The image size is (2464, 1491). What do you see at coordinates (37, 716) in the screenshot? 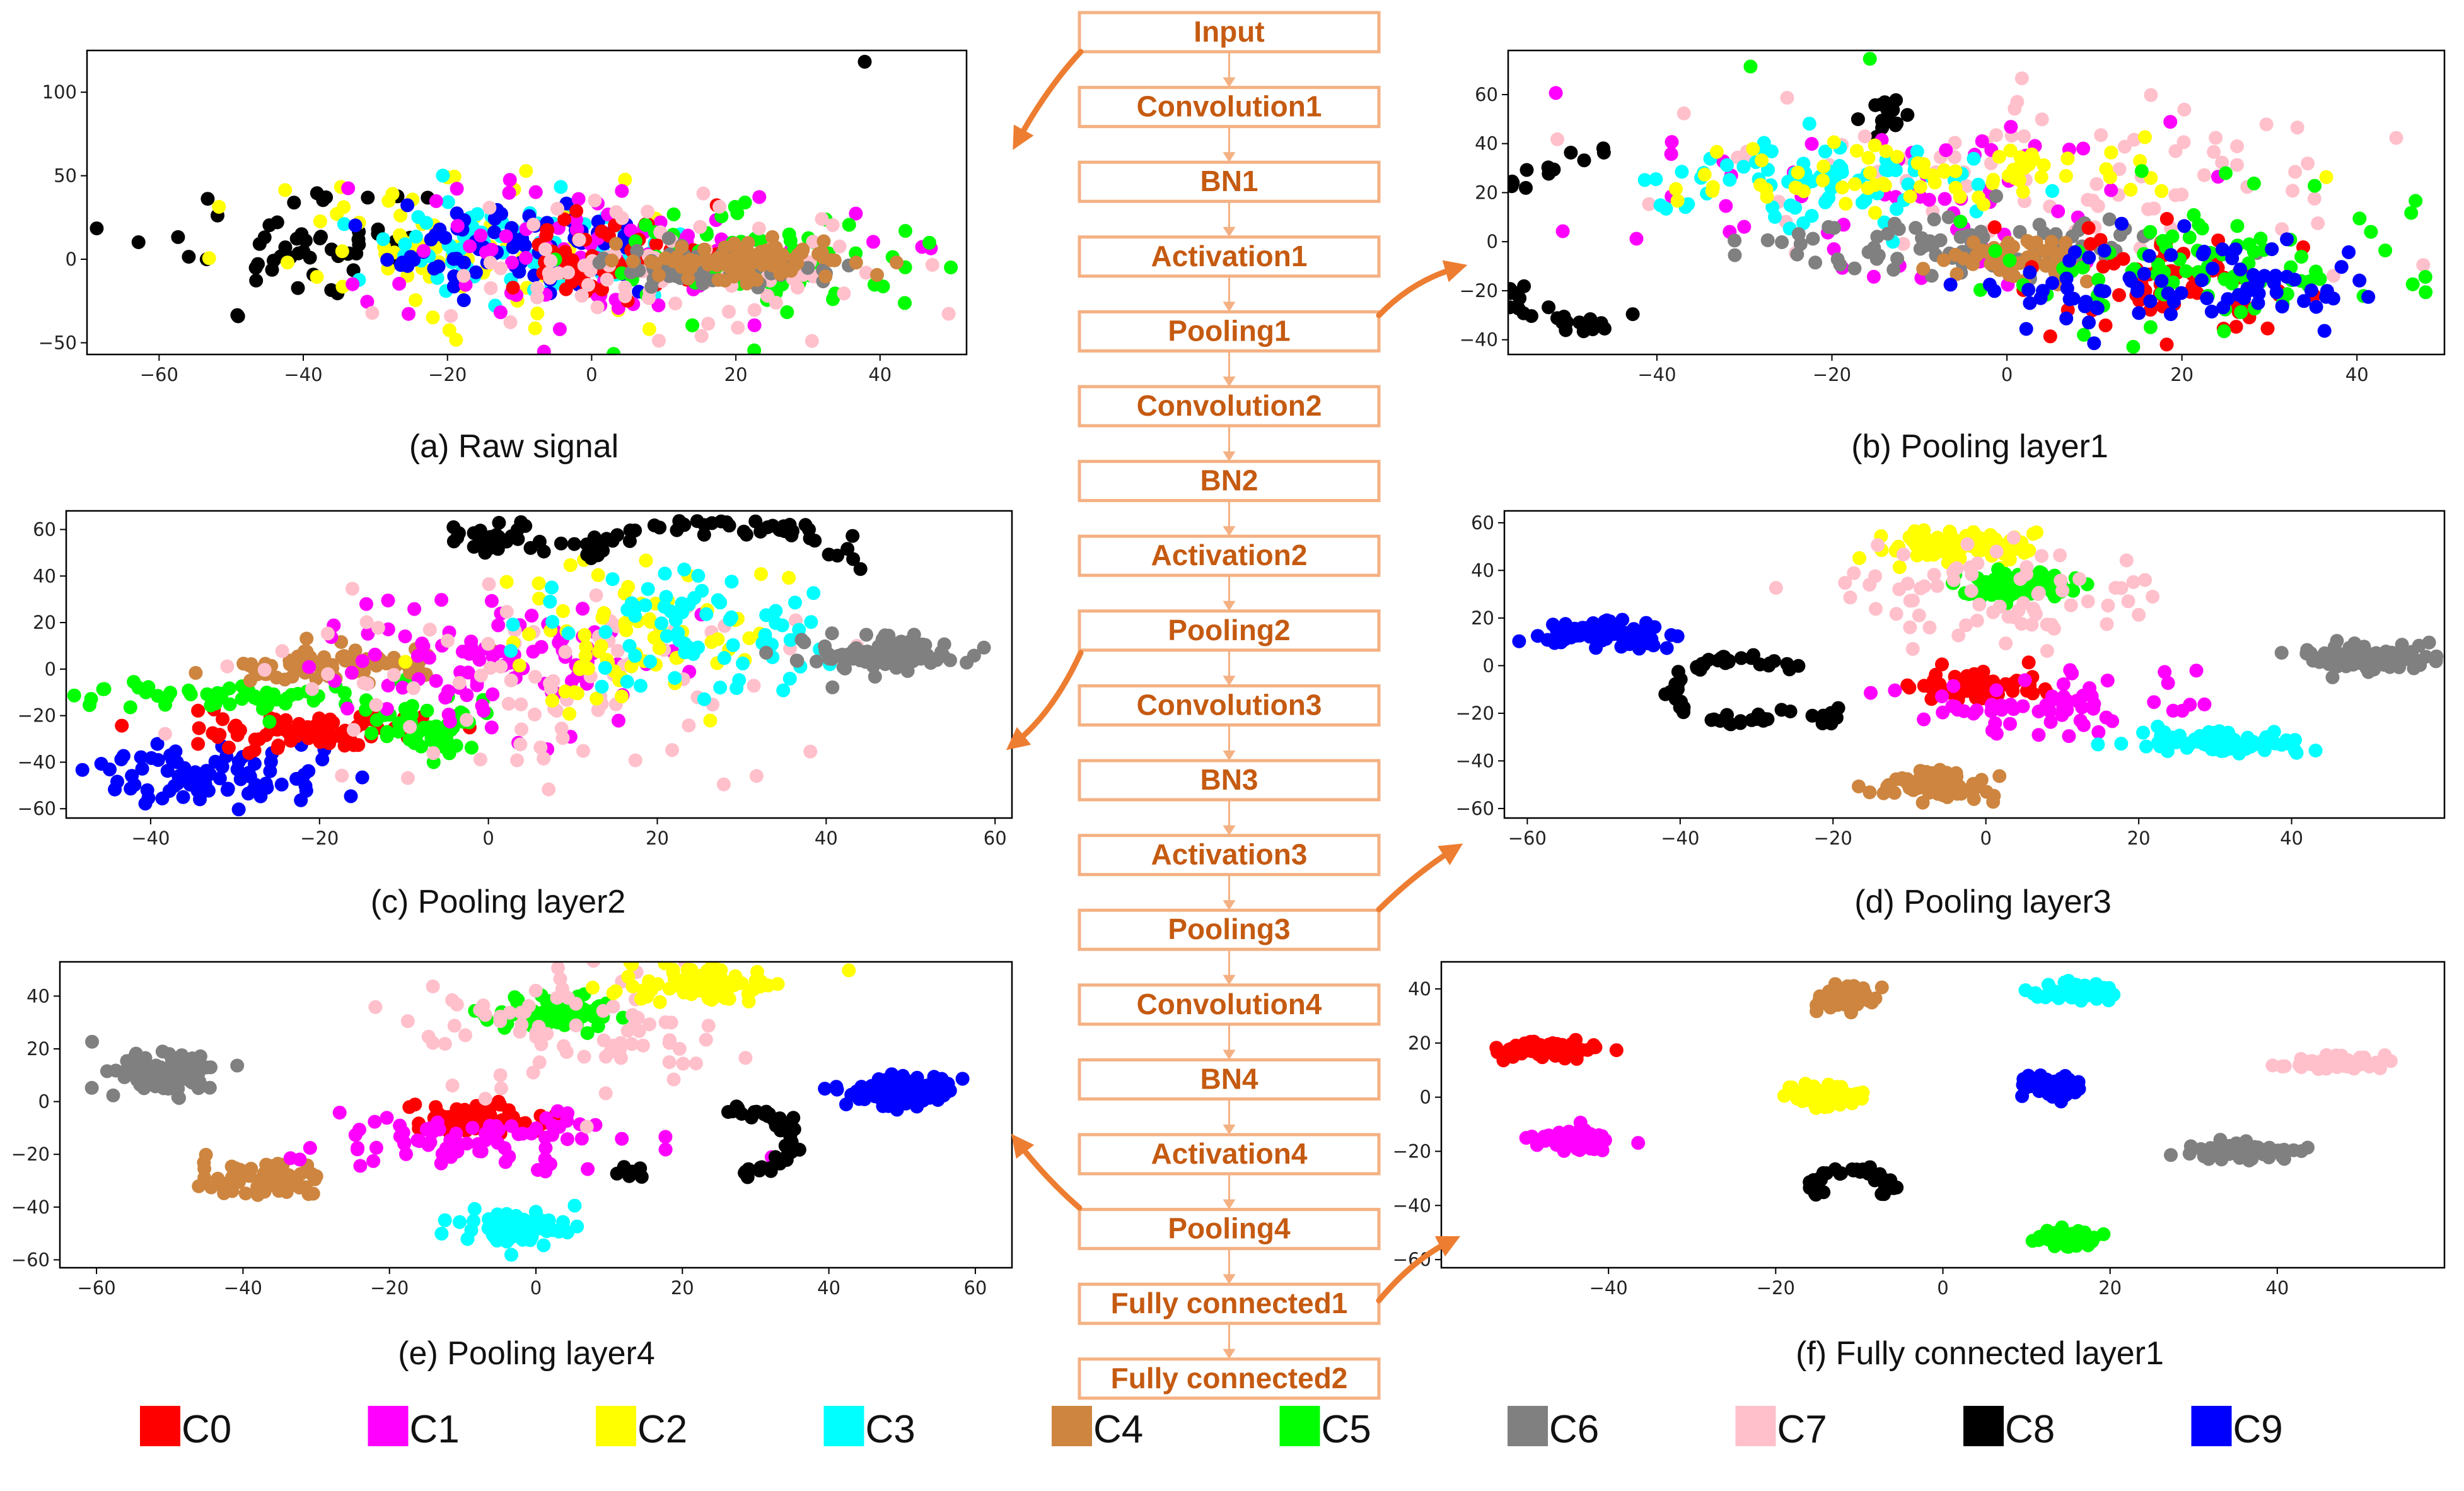
I see `y-tick-label: −20` at bounding box center [37, 716].